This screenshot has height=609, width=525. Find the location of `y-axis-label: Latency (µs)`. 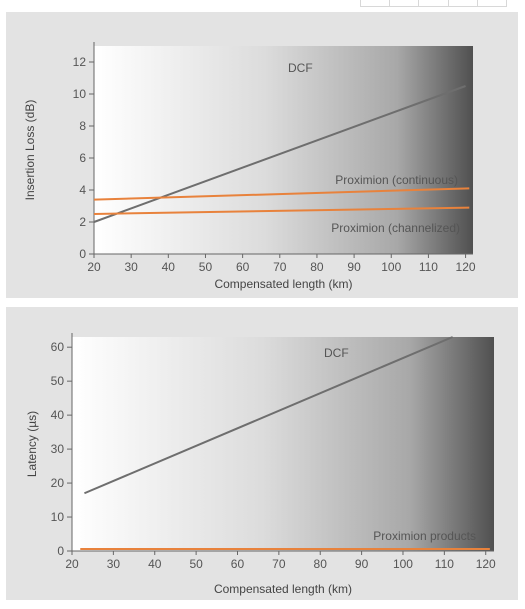

y-axis-label: Latency (µs) is located at coordinates (32, 444).